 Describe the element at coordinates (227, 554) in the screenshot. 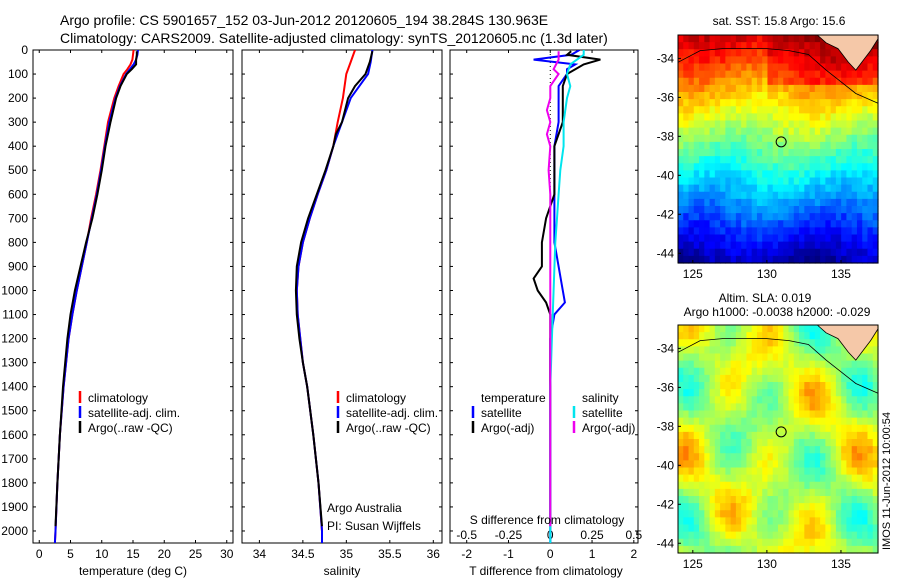

I see `x-tick-label: 30` at that location.